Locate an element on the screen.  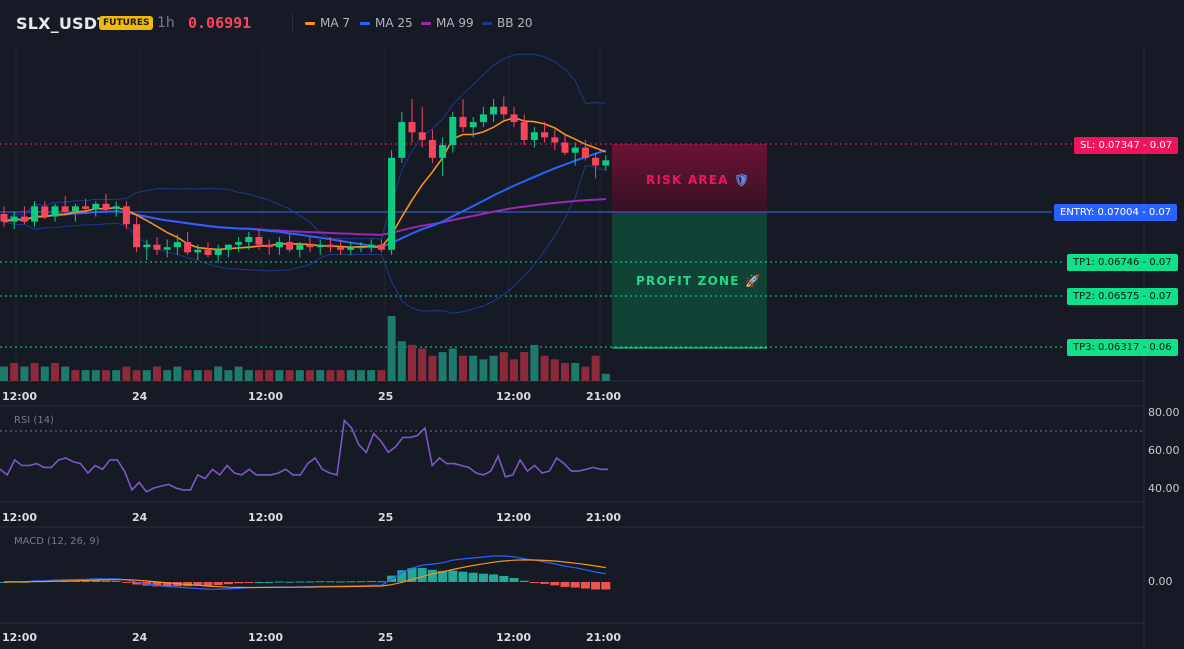
bb20-swatch-icon is located at coordinates (487, 23).